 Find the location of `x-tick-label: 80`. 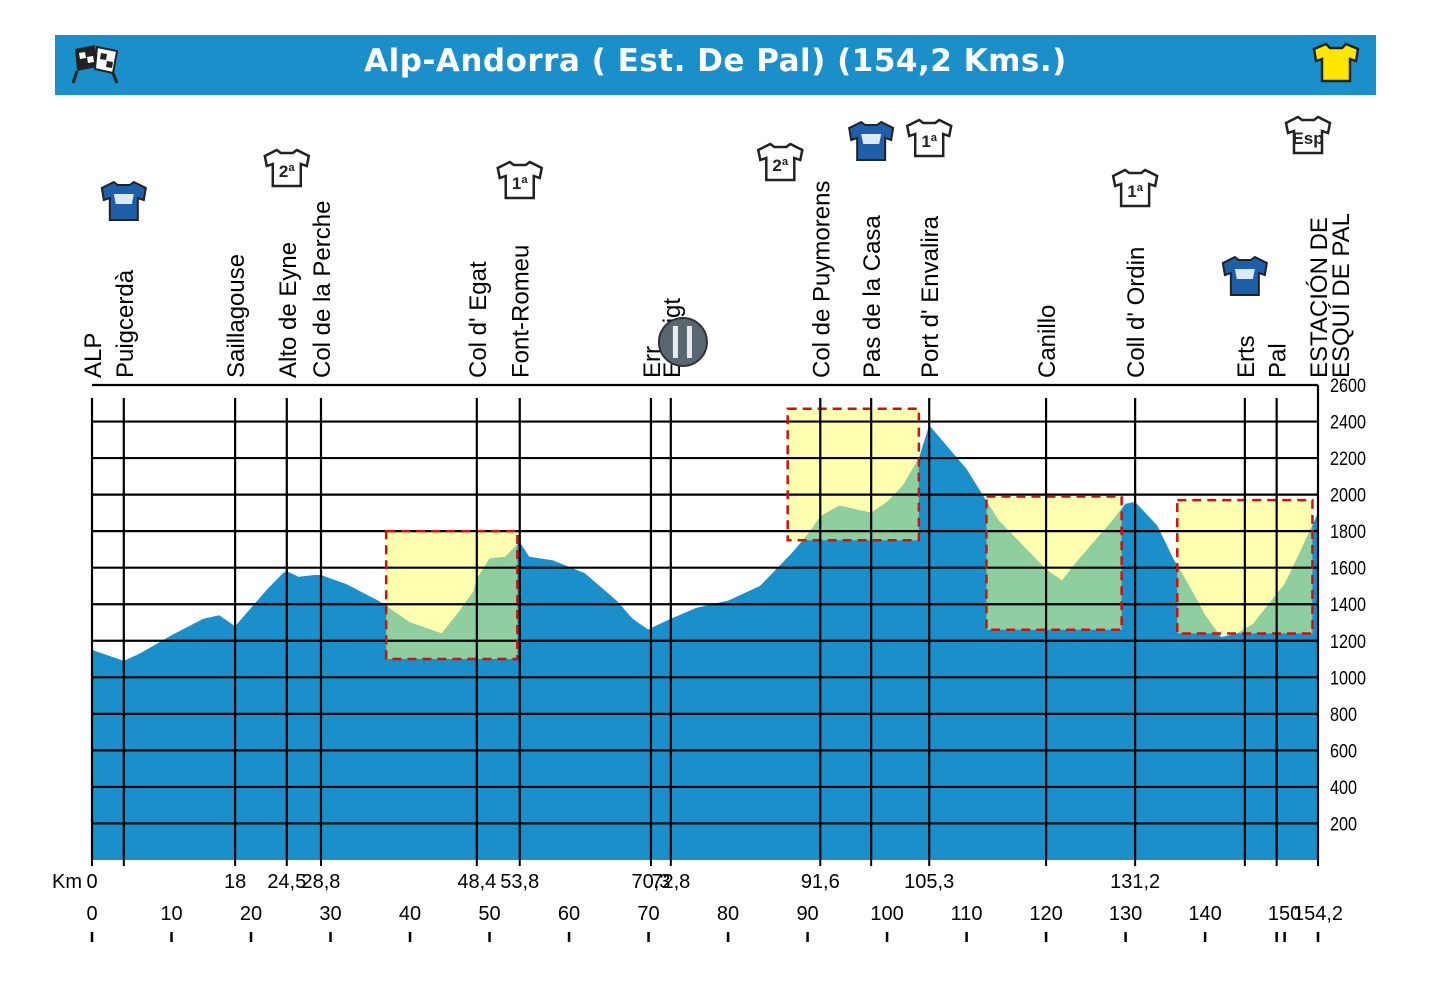

x-tick-label: 80 is located at coordinates (728, 914).